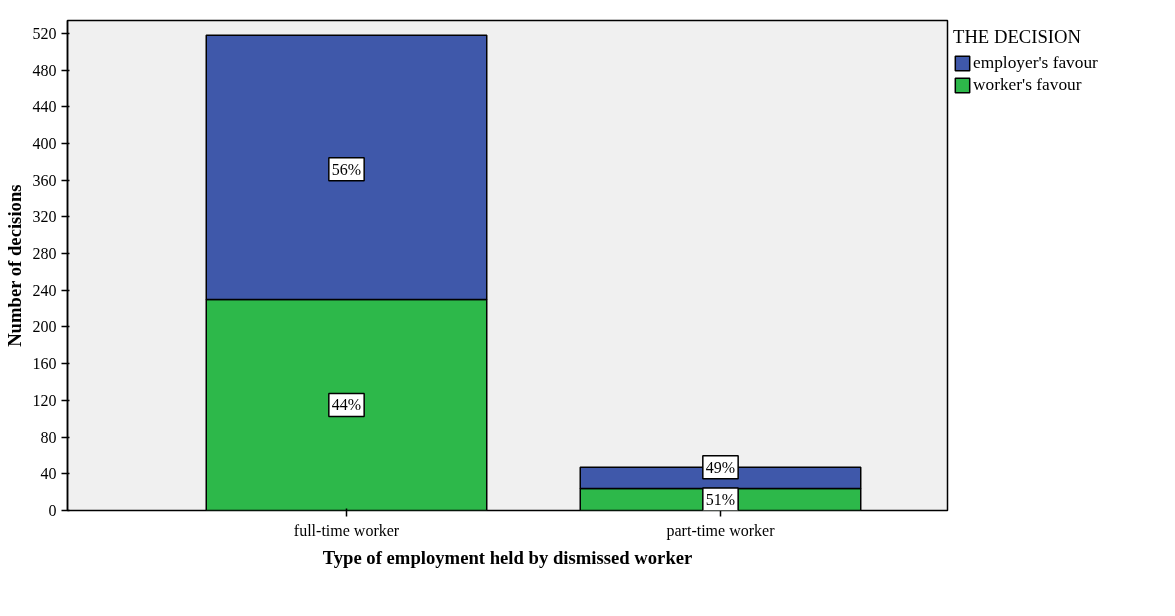 Image resolution: width=1175 pixels, height=616 pixels. I want to click on legend-label: employer's favour, so click(1035, 63).